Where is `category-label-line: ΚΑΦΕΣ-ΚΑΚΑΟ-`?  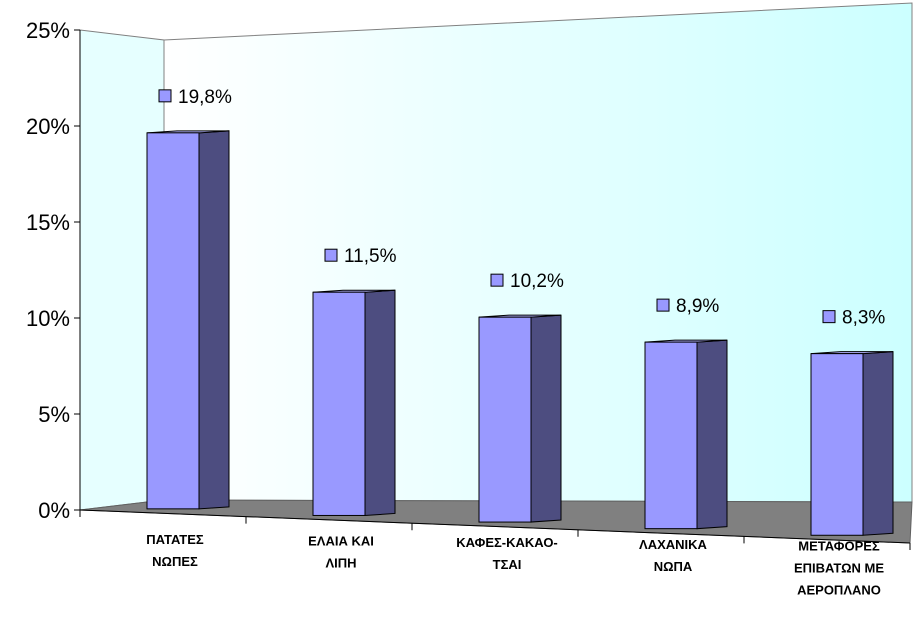 category-label-line: ΚΑΦΕΣ-ΚΑΚΑΟ- is located at coordinates (507, 542).